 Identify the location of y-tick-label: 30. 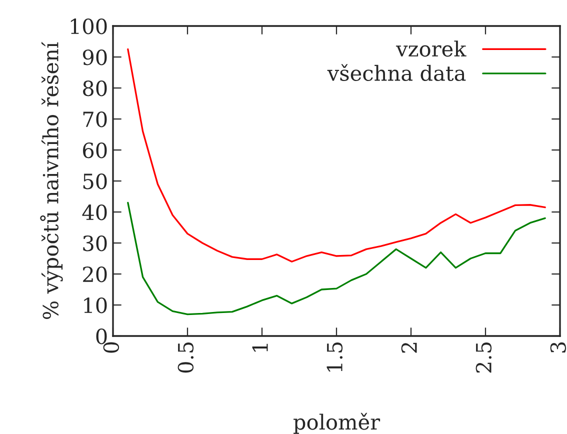
(95, 243).